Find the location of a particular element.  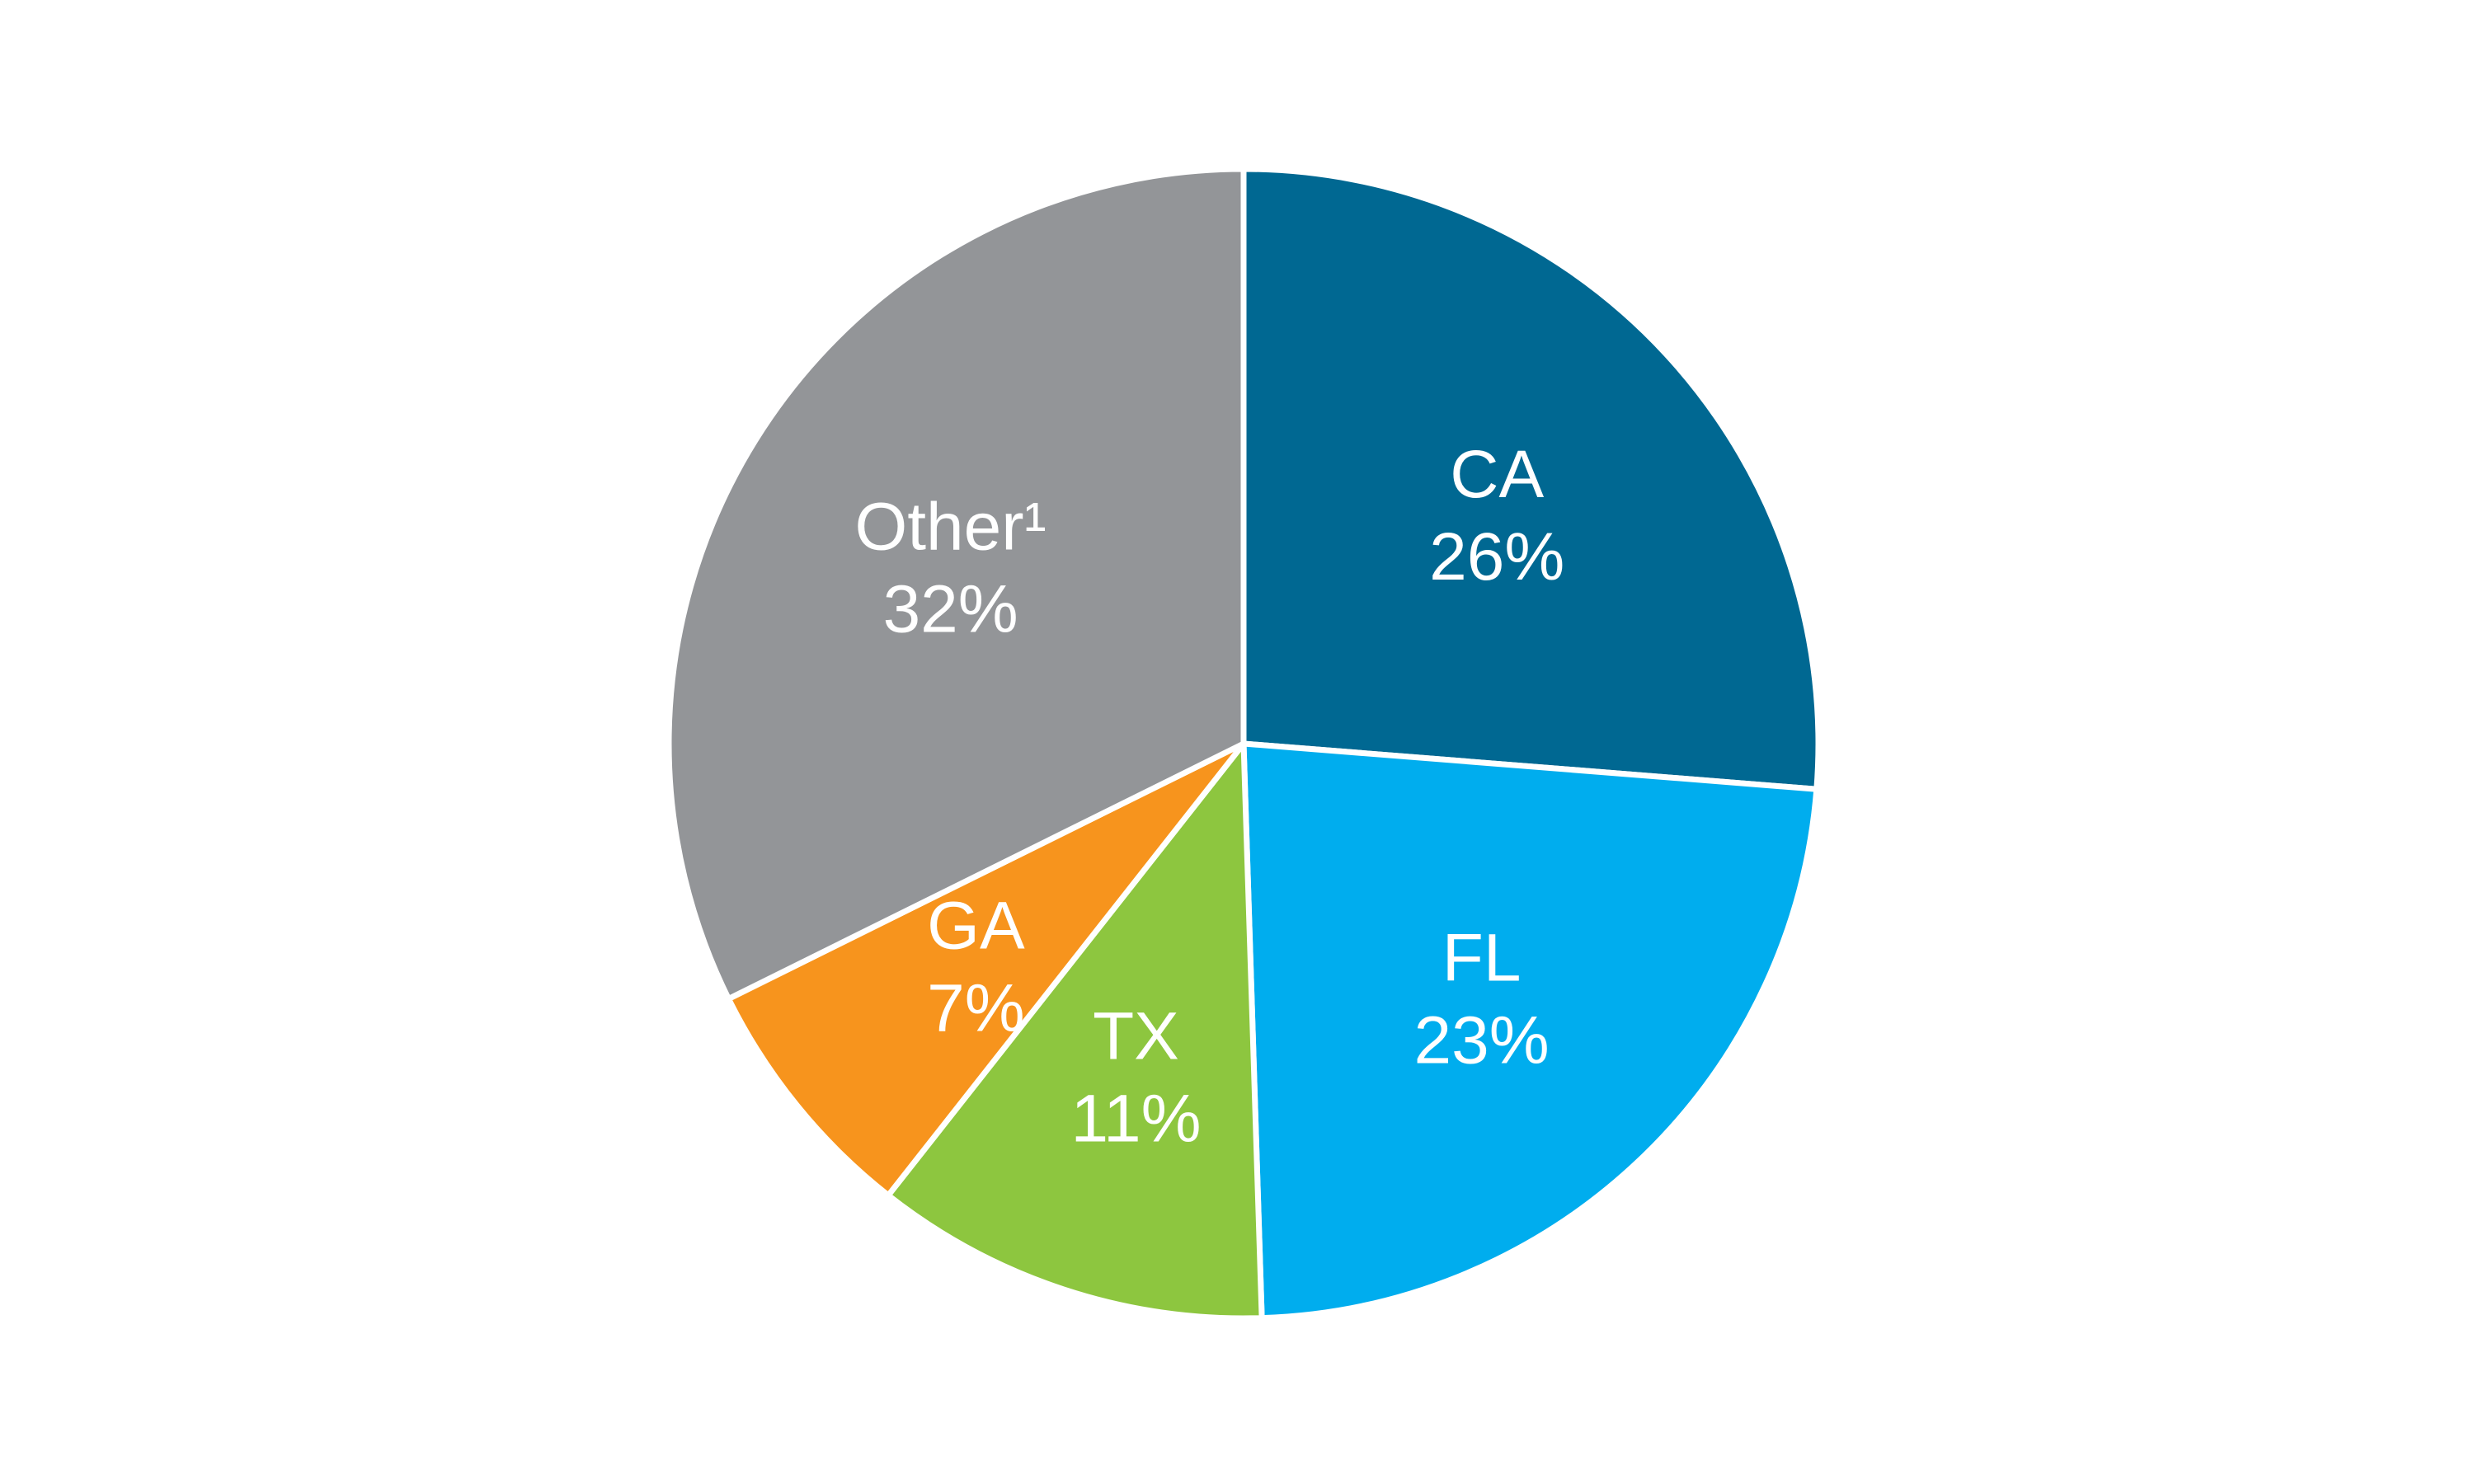

slice-value-tx: 11% is located at coordinates (1135, 1118).